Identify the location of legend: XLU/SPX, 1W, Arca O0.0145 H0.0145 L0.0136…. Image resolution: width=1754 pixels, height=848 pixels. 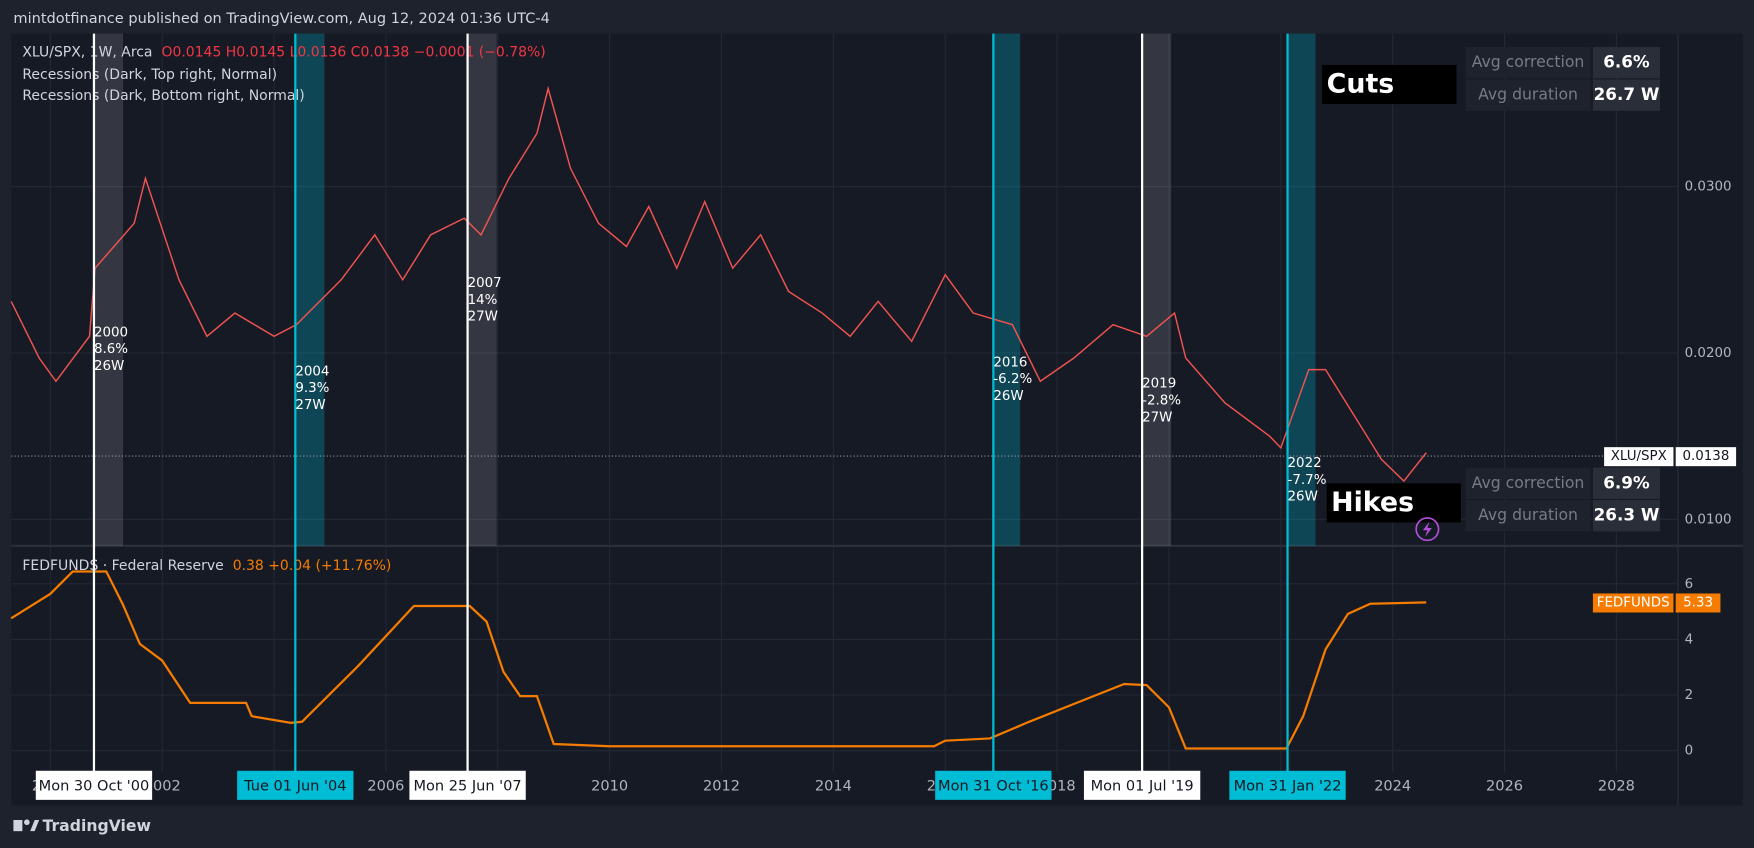
(283, 53).